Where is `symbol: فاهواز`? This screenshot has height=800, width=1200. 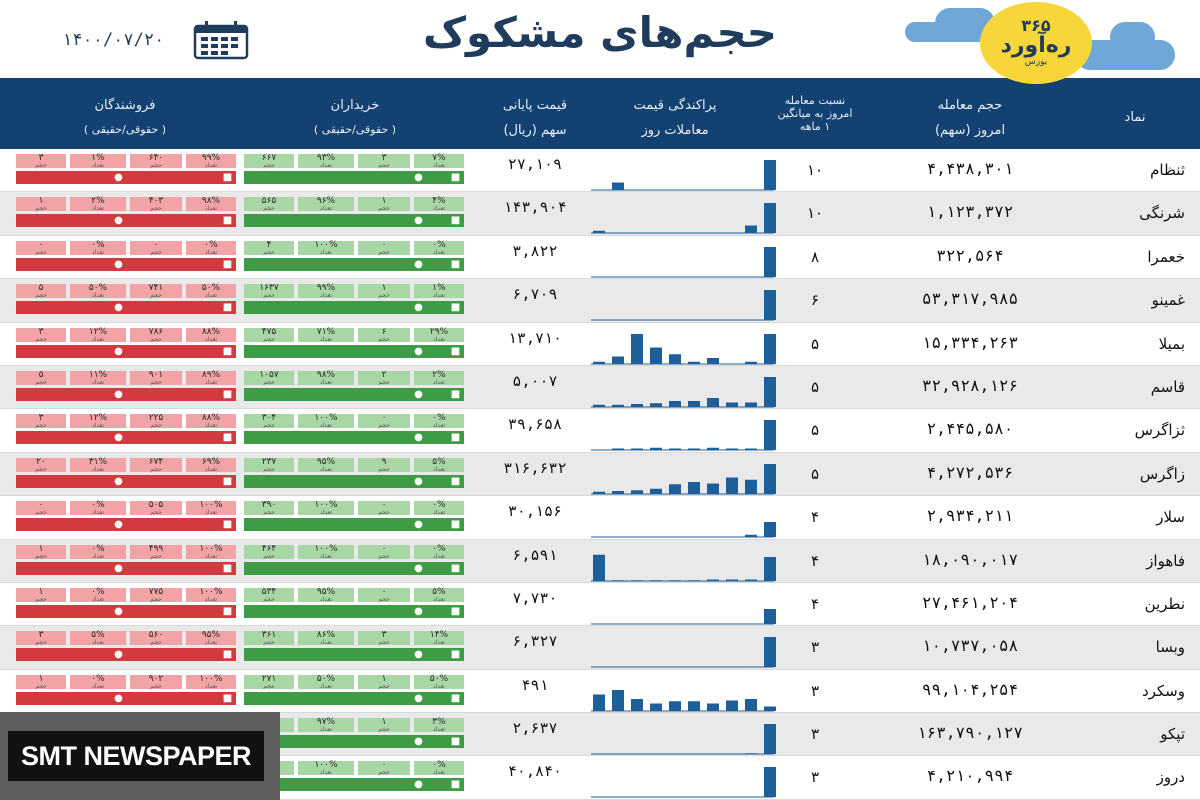 symbol: فاهواز is located at coordinates (1165, 560).